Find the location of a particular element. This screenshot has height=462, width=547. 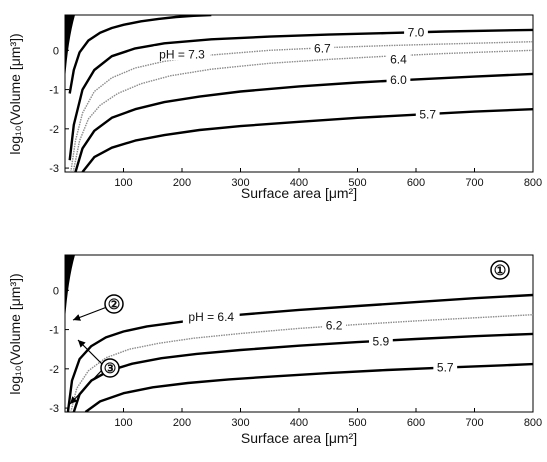

annotation-2-label: ② is located at coordinates (114, 305).